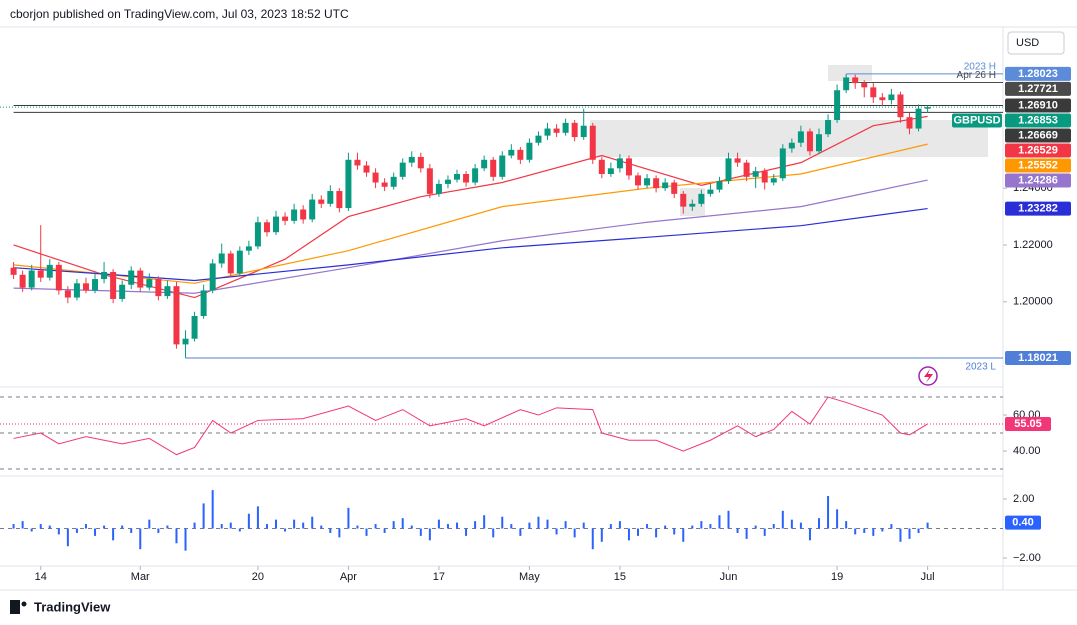  Describe the element at coordinates (928, 376) in the screenshot. I see `icon` at that location.